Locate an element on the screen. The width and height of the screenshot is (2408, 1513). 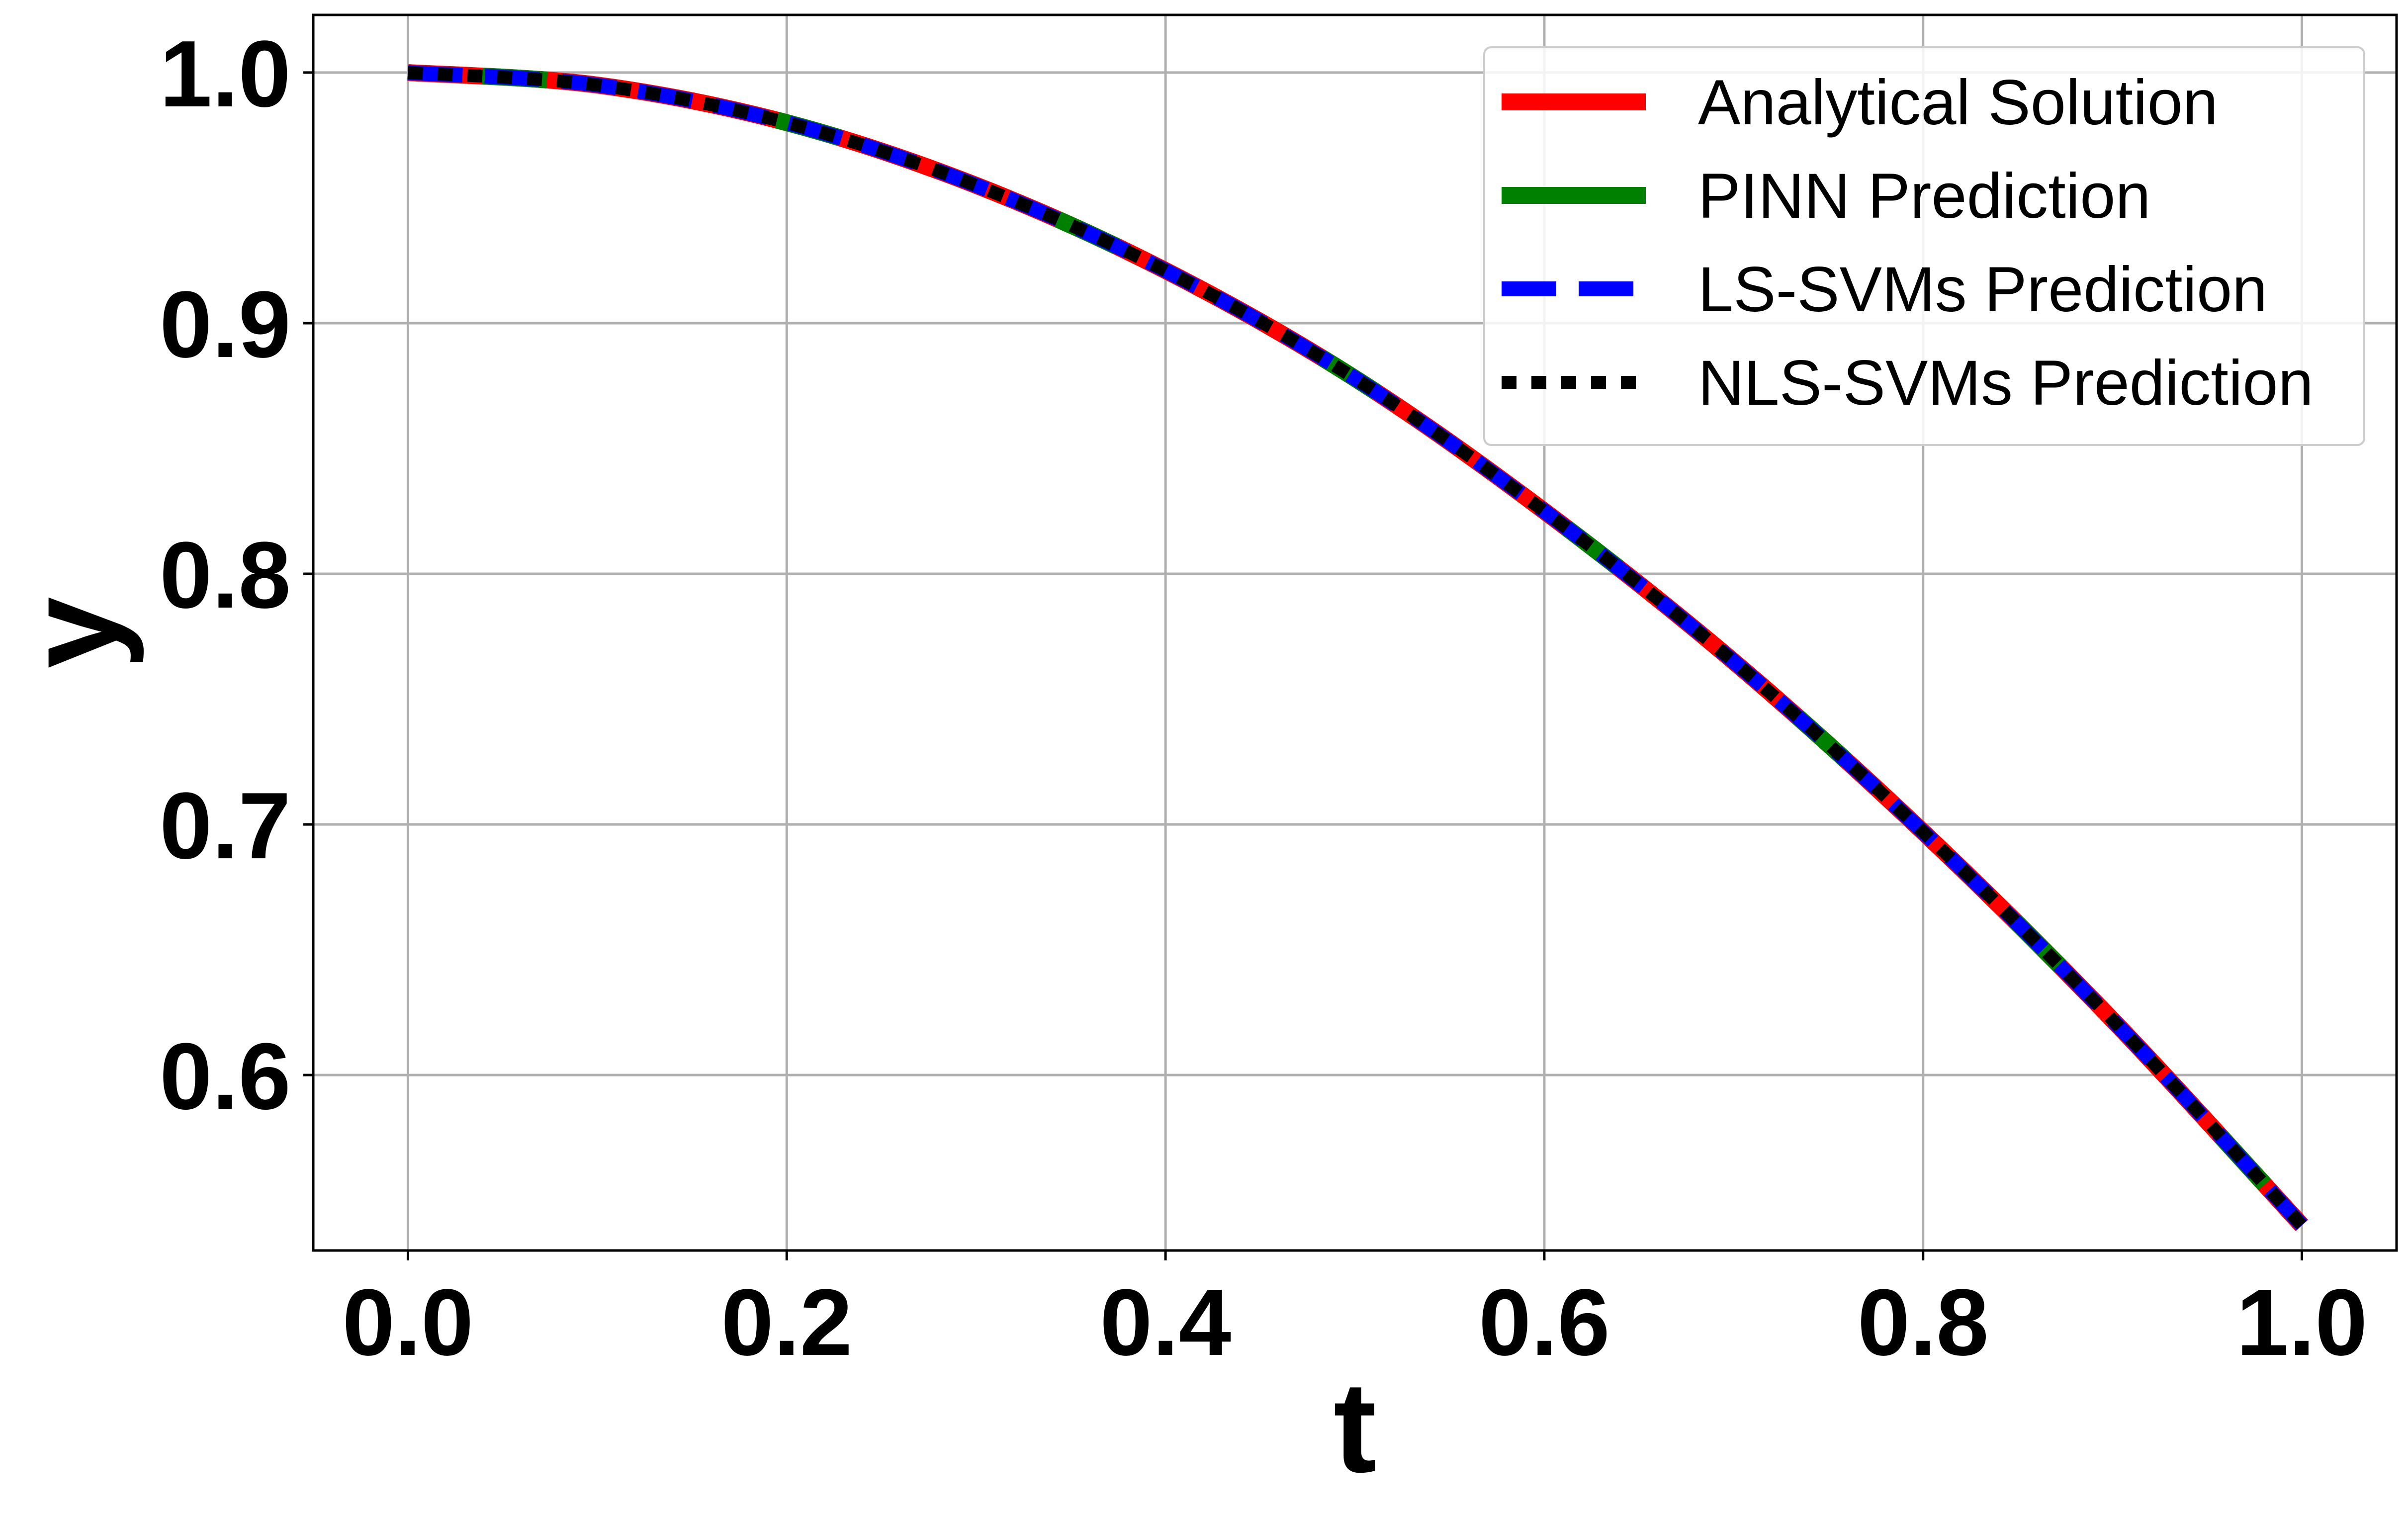
legend-label-1: PINN Prediction is located at coordinates (1924, 196).